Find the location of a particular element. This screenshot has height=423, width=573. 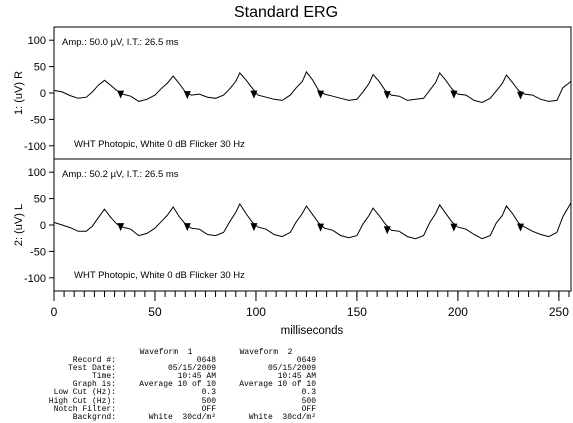

info-value-1: 0648 is located at coordinates (206, 361).